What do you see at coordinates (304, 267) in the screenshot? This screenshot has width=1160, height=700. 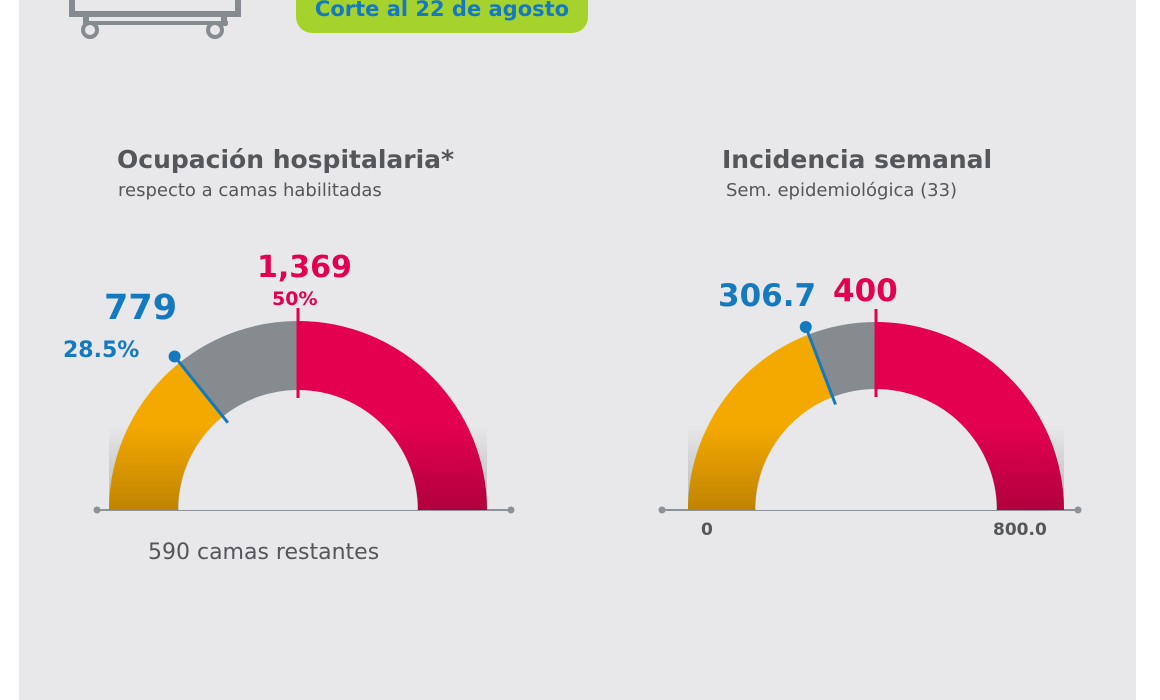 I see `gauge-1-threshold-label: 1,369` at bounding box center [304, 267].